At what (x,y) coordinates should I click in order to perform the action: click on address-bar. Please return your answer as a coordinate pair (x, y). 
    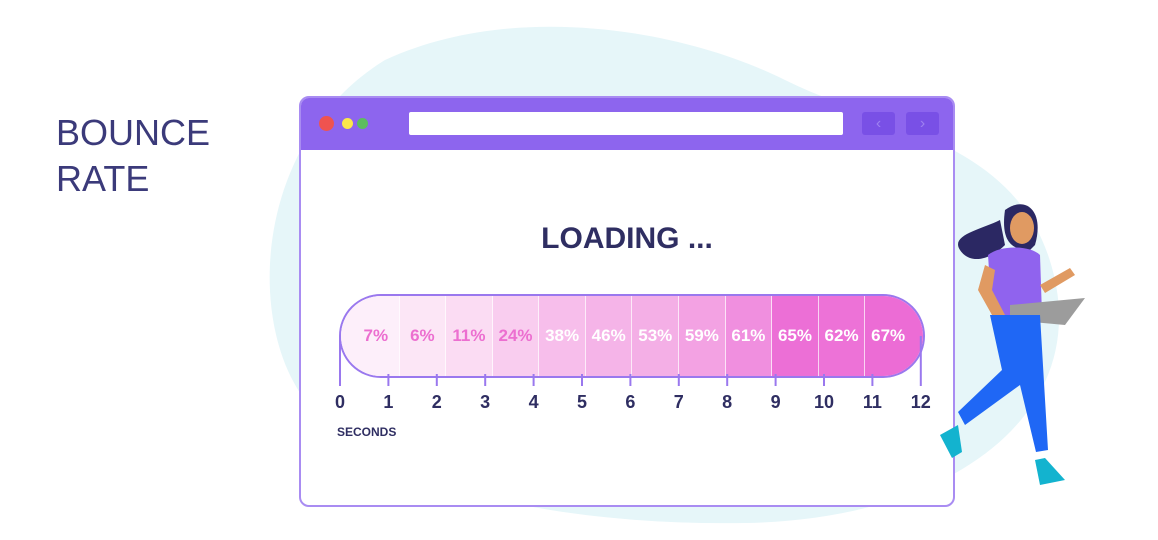
    Looking at the image, I should click on (626, 123).